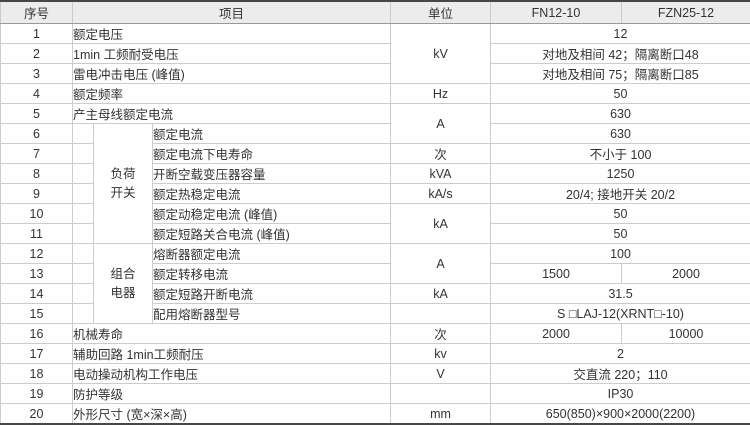  I want to click on table-row: 5 产主母线额定电流 A 630, so click(375, 114).